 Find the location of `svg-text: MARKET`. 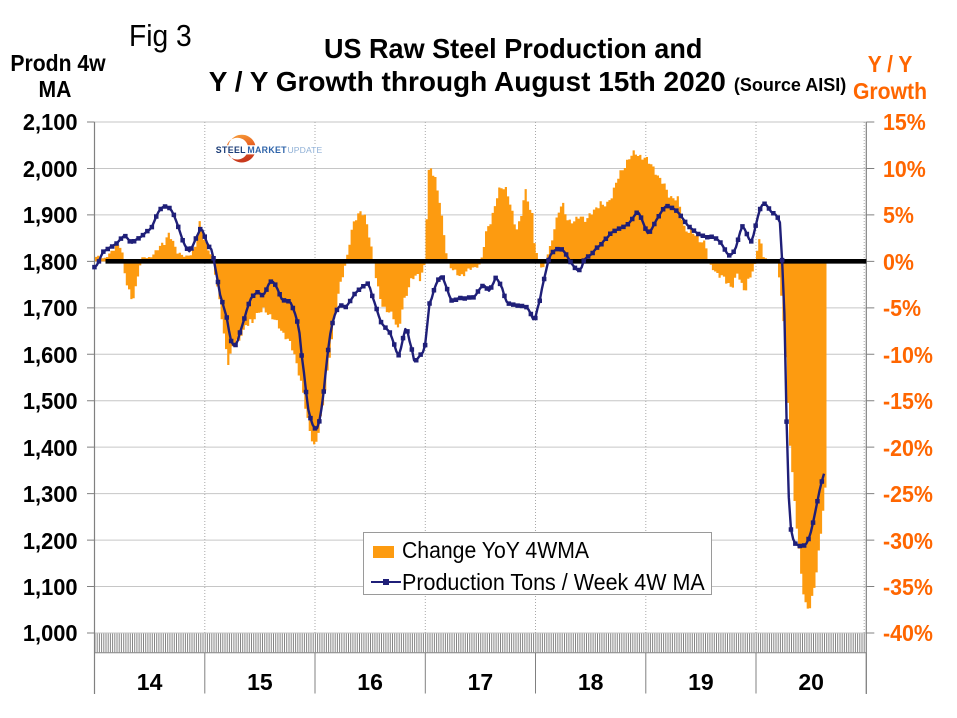

svg-text: MARKET is located at coordinates (267, 150).